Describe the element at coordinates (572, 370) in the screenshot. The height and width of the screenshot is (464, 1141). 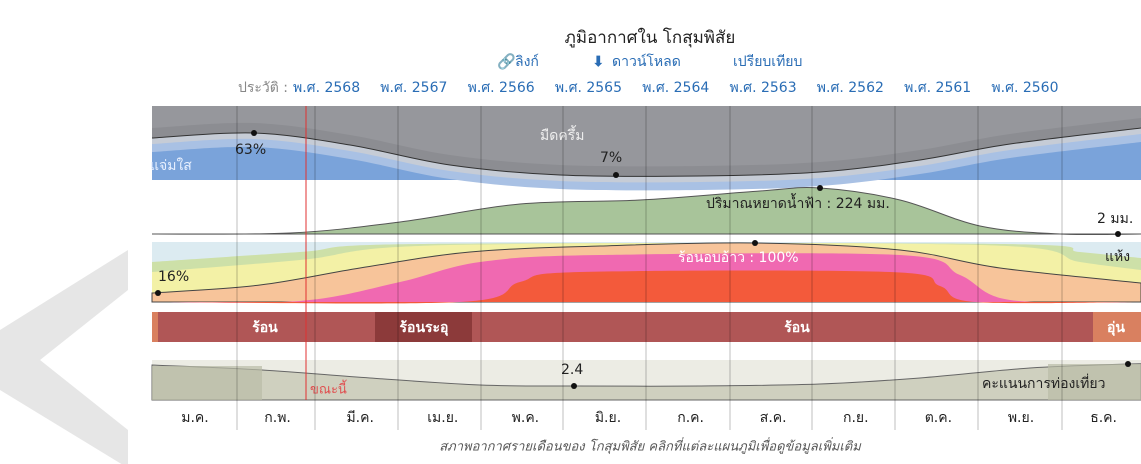
I see `tourism-label: 2.4` at that location.